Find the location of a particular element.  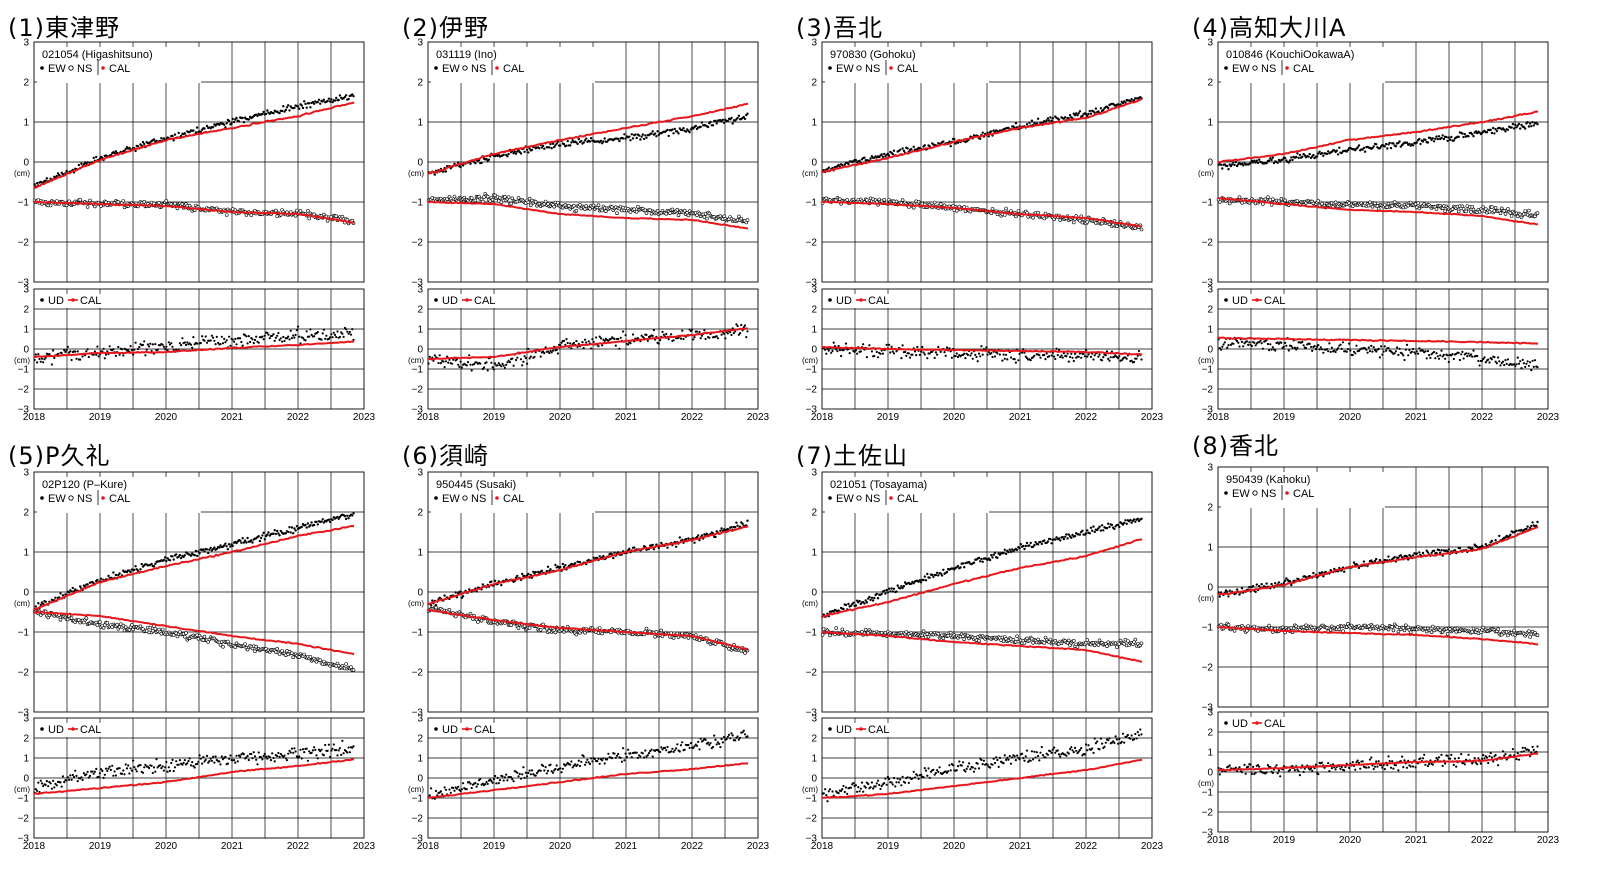

x-tick-label: 2021 is located at coordinates (1020, 417).